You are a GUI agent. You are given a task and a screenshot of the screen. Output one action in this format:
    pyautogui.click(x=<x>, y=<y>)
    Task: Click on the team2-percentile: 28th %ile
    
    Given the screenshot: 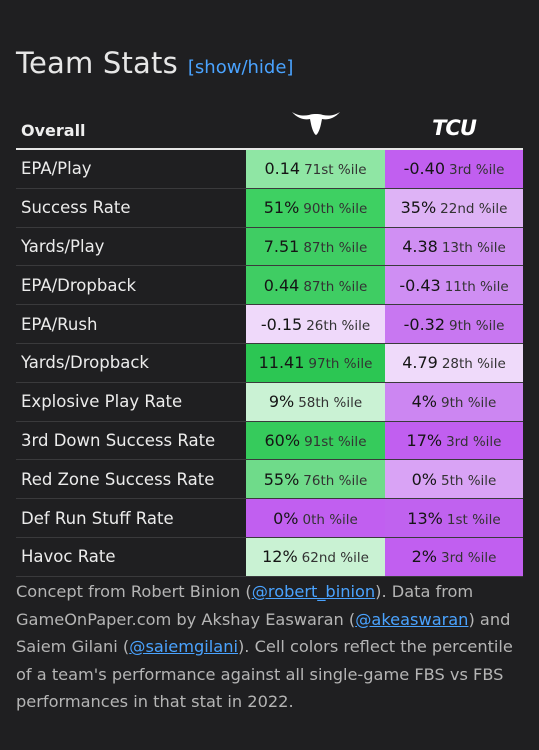 What is the action you would take?
    pyautogui.click(x=473, y=364)
    